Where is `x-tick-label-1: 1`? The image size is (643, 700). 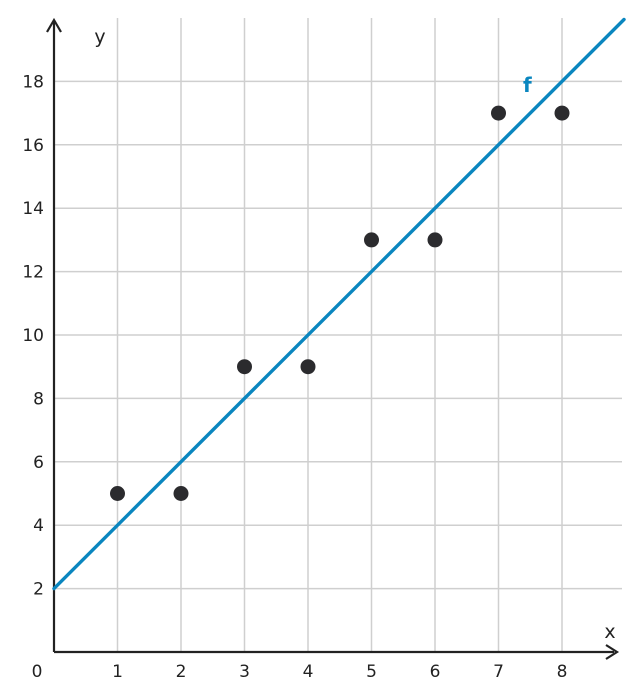 x-tick-label-1: 1 is located at coordinates (117, 672).